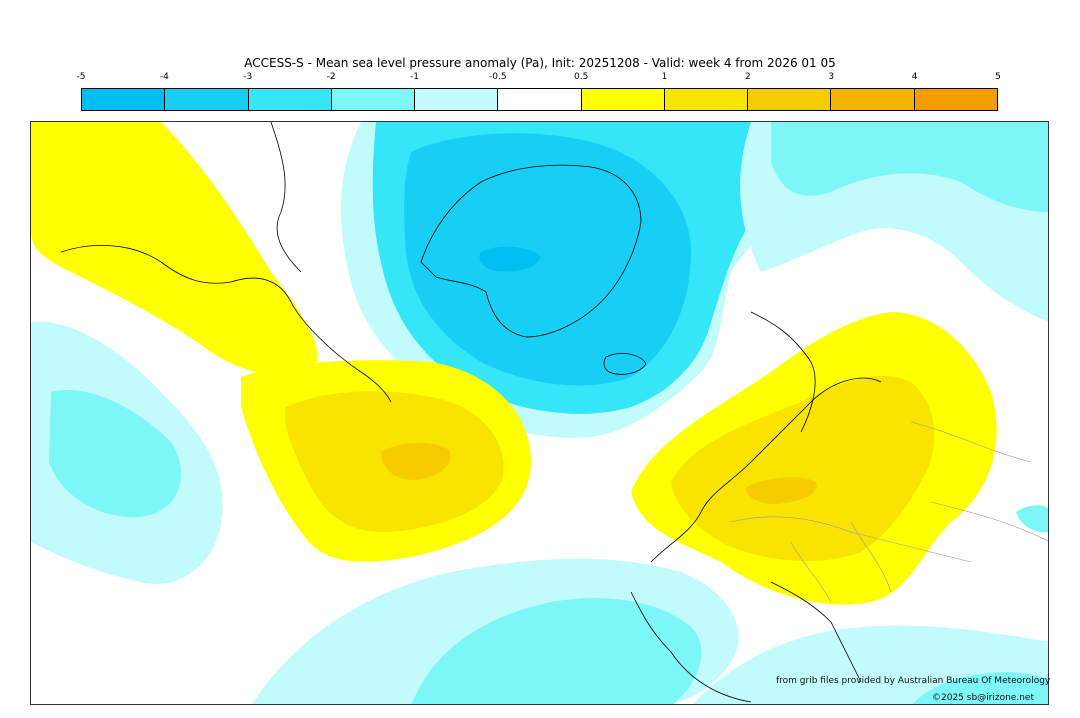 The height and width of the screenshot is (718, 1080). Describe the element at coordinates (556, 651) in the screenshot. I see `anomaly-region-south-mid` at that location.